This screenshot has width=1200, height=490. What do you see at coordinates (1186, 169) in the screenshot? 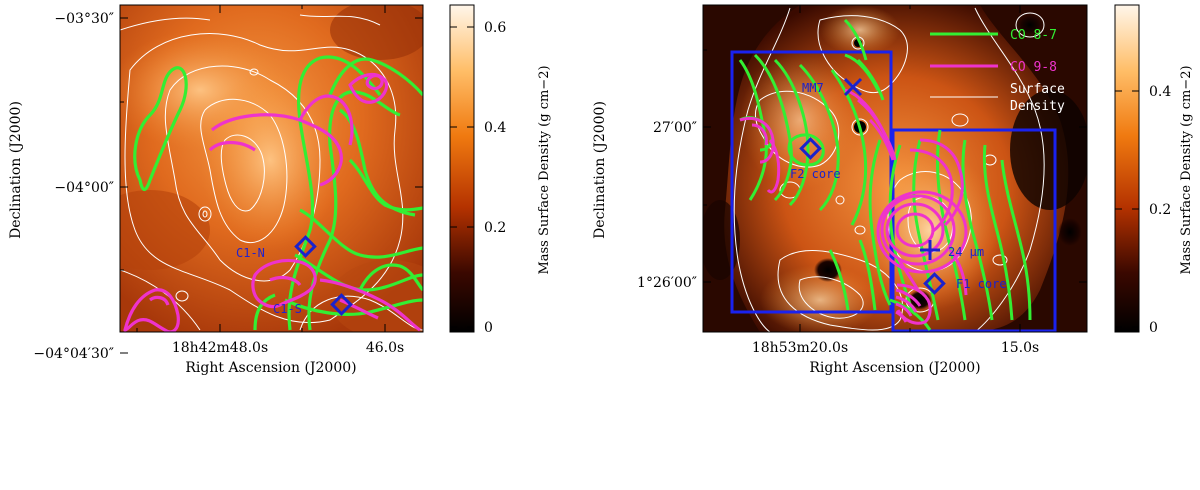
I see `right-cbar-title: Mass Surface Density (g cm−2)` at bounding box center [1186, 169].